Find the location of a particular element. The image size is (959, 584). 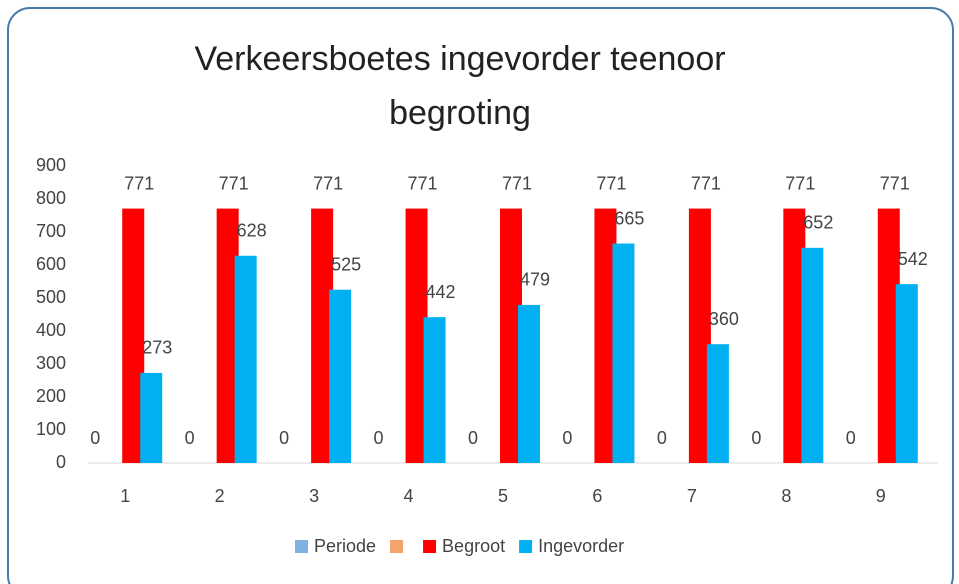

y-tick-label: 100 is located at coordinates (51, 429).